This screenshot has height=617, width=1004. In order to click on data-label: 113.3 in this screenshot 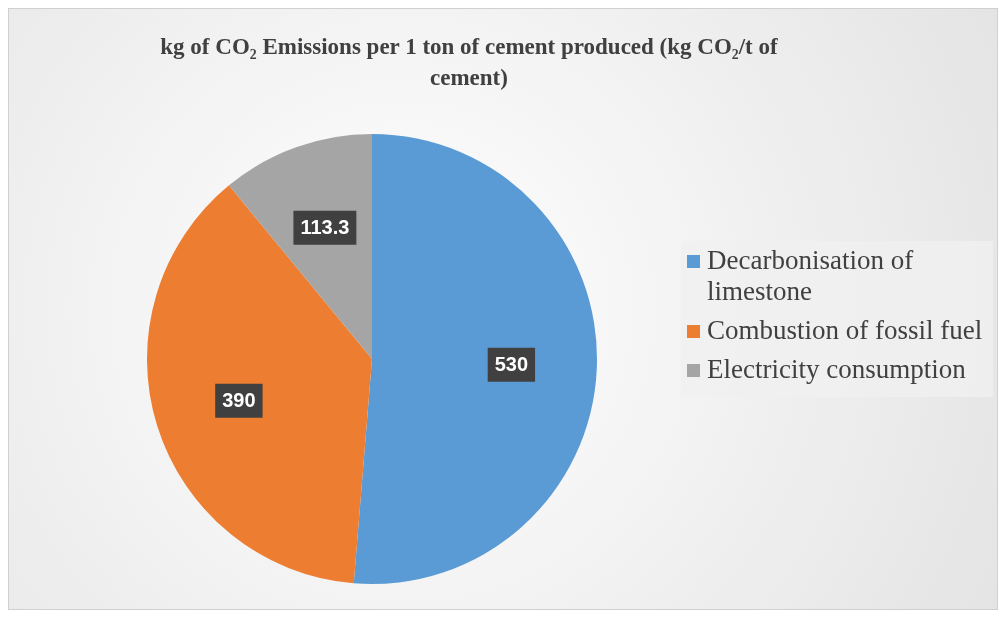, I will do `click(325, 227)`.